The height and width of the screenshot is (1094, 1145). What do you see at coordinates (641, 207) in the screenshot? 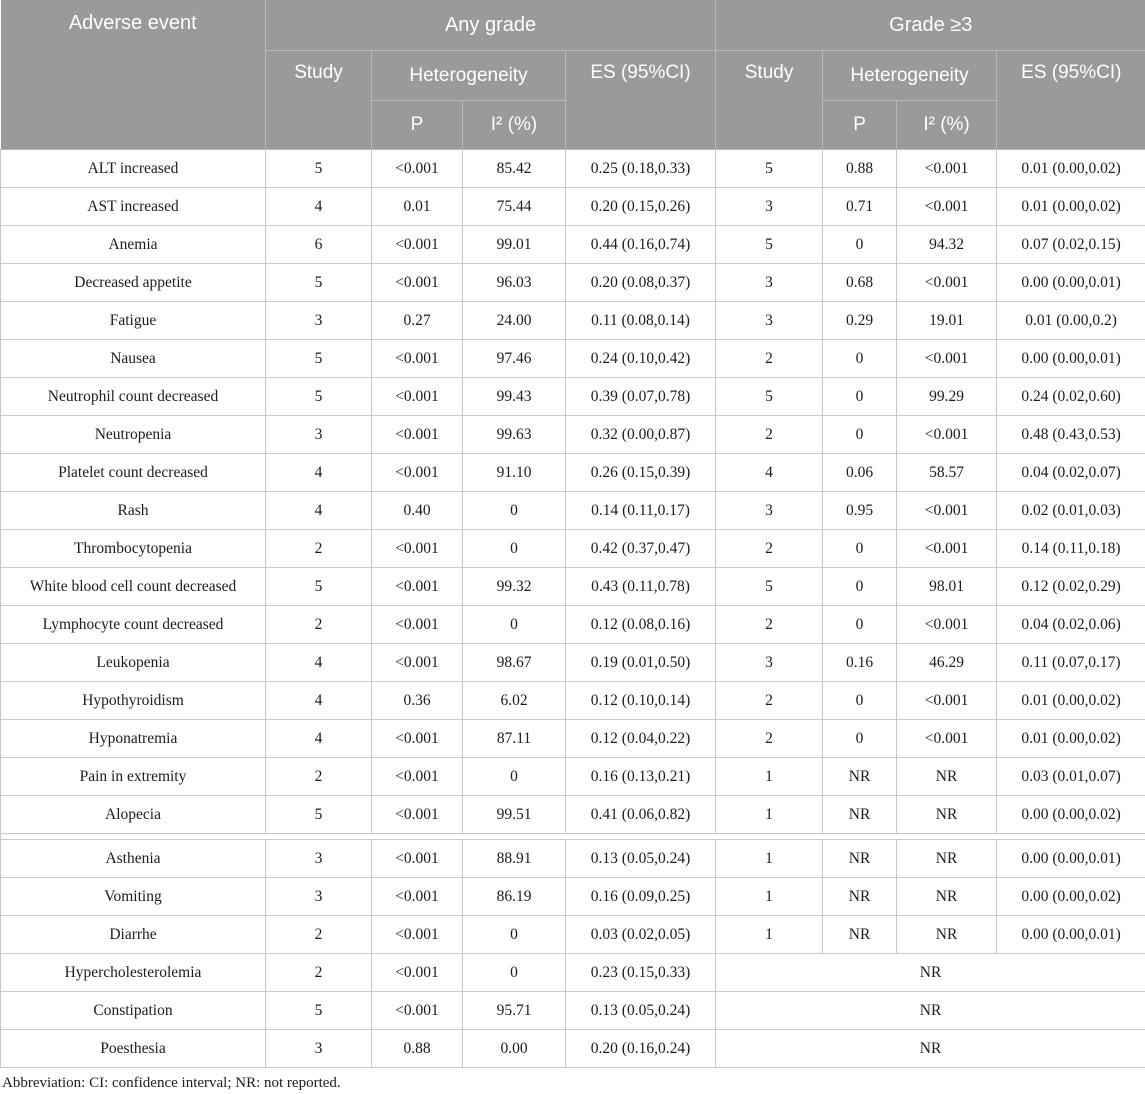
I see `any-es-cell: 0.20 (0.15,0.26)` at bounding box center [641, 207].